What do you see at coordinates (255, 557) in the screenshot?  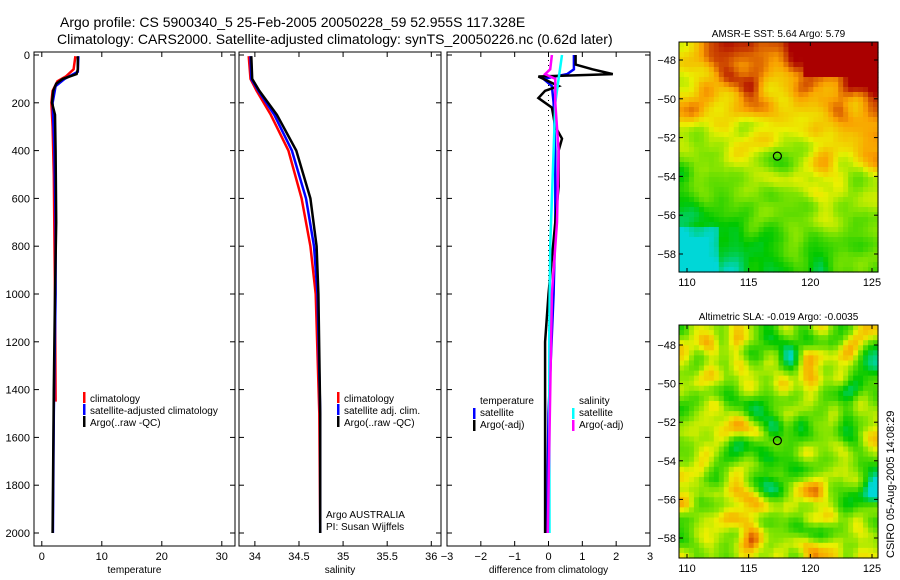 I see `x-tick-label: 34` at bounding box center [255, 557].